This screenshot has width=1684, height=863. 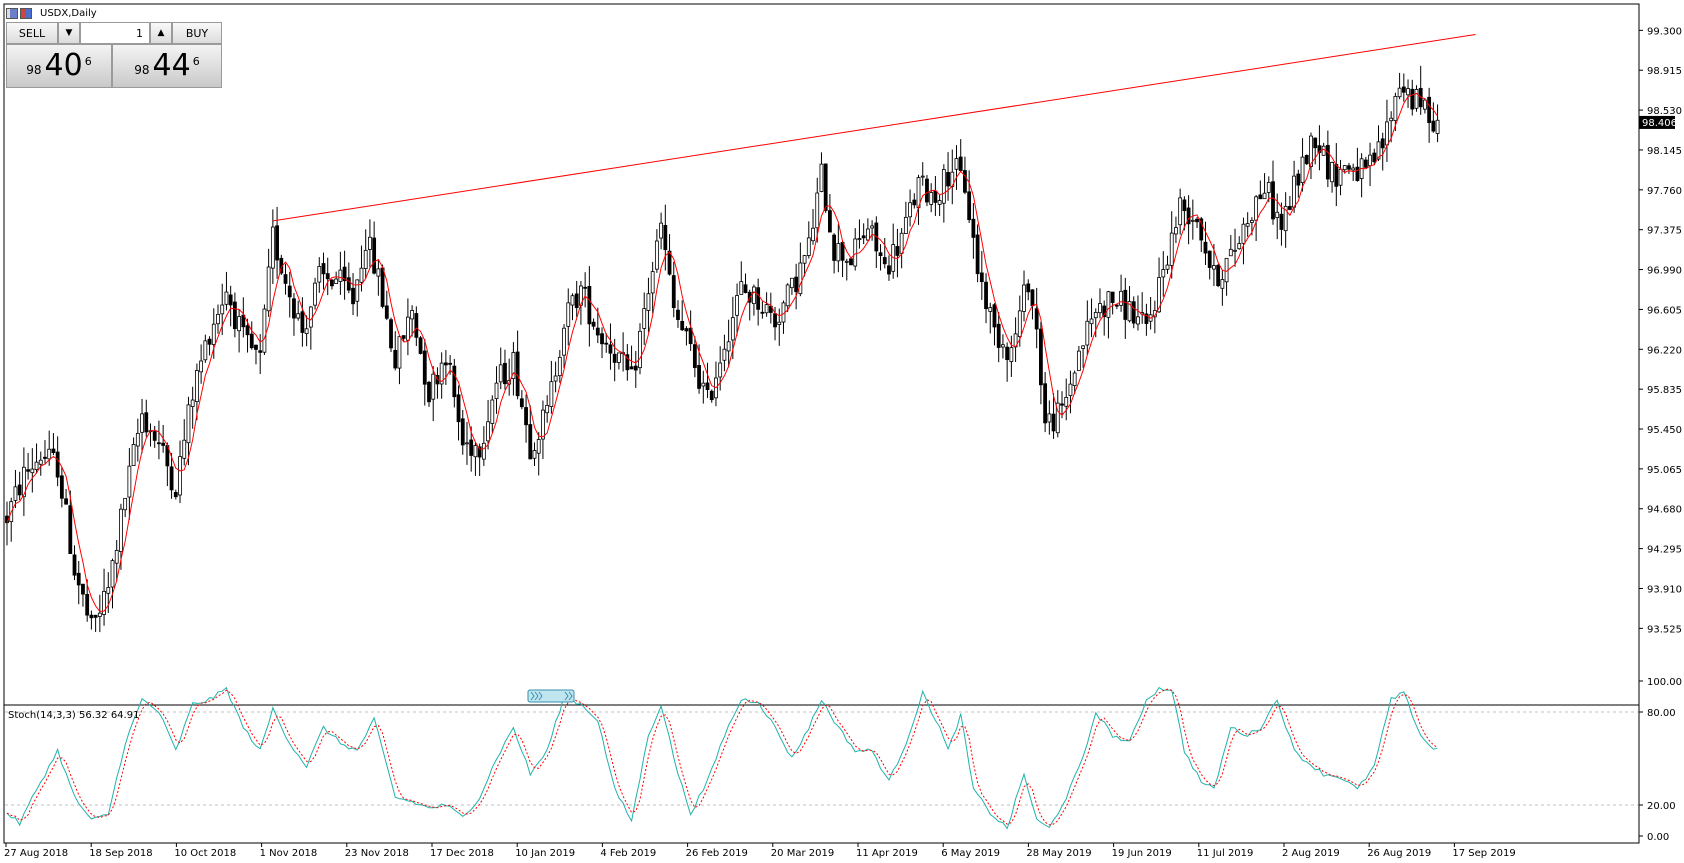 What do you see at coordinates (802, 853) in the screenshot?
I see `time-tick-label: 20 Mar 2019` at bounding box center [802, 853].